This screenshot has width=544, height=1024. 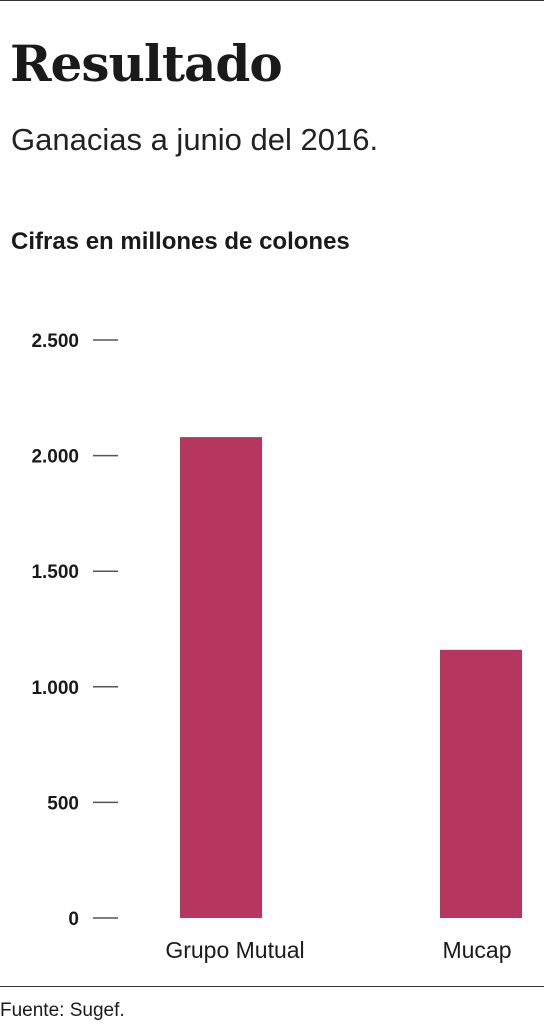 I want to click on bar-grupo-mutual, so click(x=221, y=677).